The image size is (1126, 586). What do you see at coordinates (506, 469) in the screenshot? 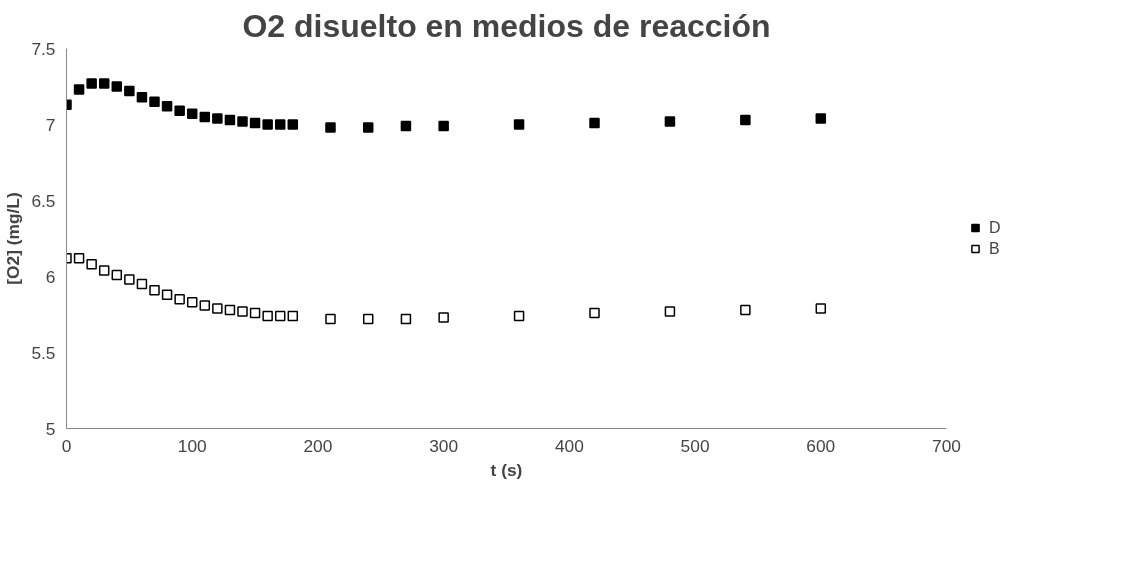
I see `x-axis-title: t (s)` at bounding box center [506, 469].